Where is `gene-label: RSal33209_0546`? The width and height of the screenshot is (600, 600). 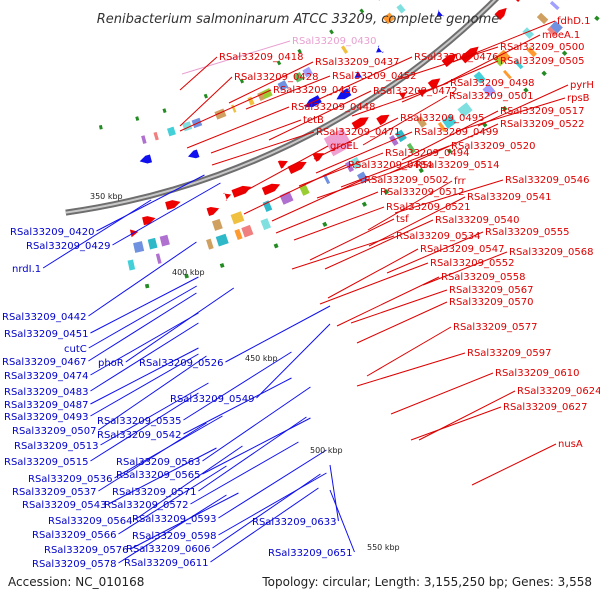
gene-label: RSal33209_0546 is located at coordinates (547, 180).